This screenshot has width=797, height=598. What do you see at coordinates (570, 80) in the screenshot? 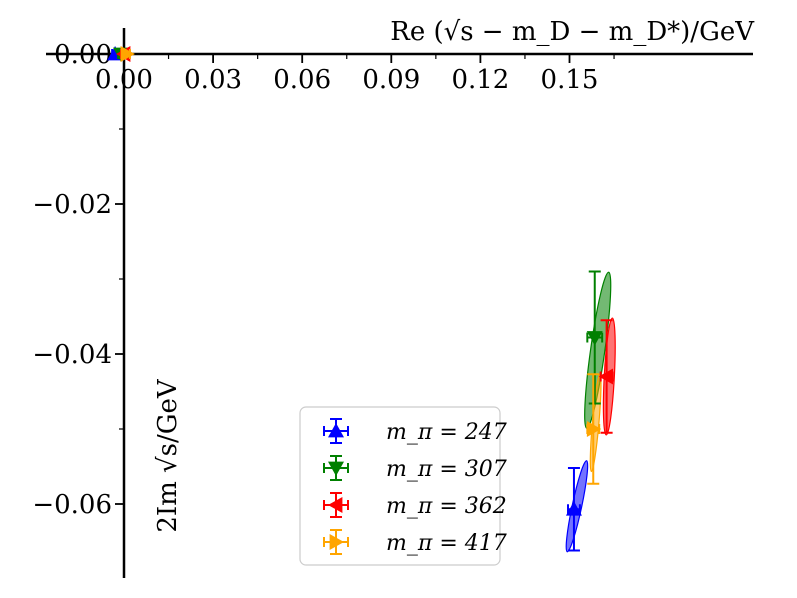
I see `x-tick-label: 0.15` at bounding box center [570, 80].